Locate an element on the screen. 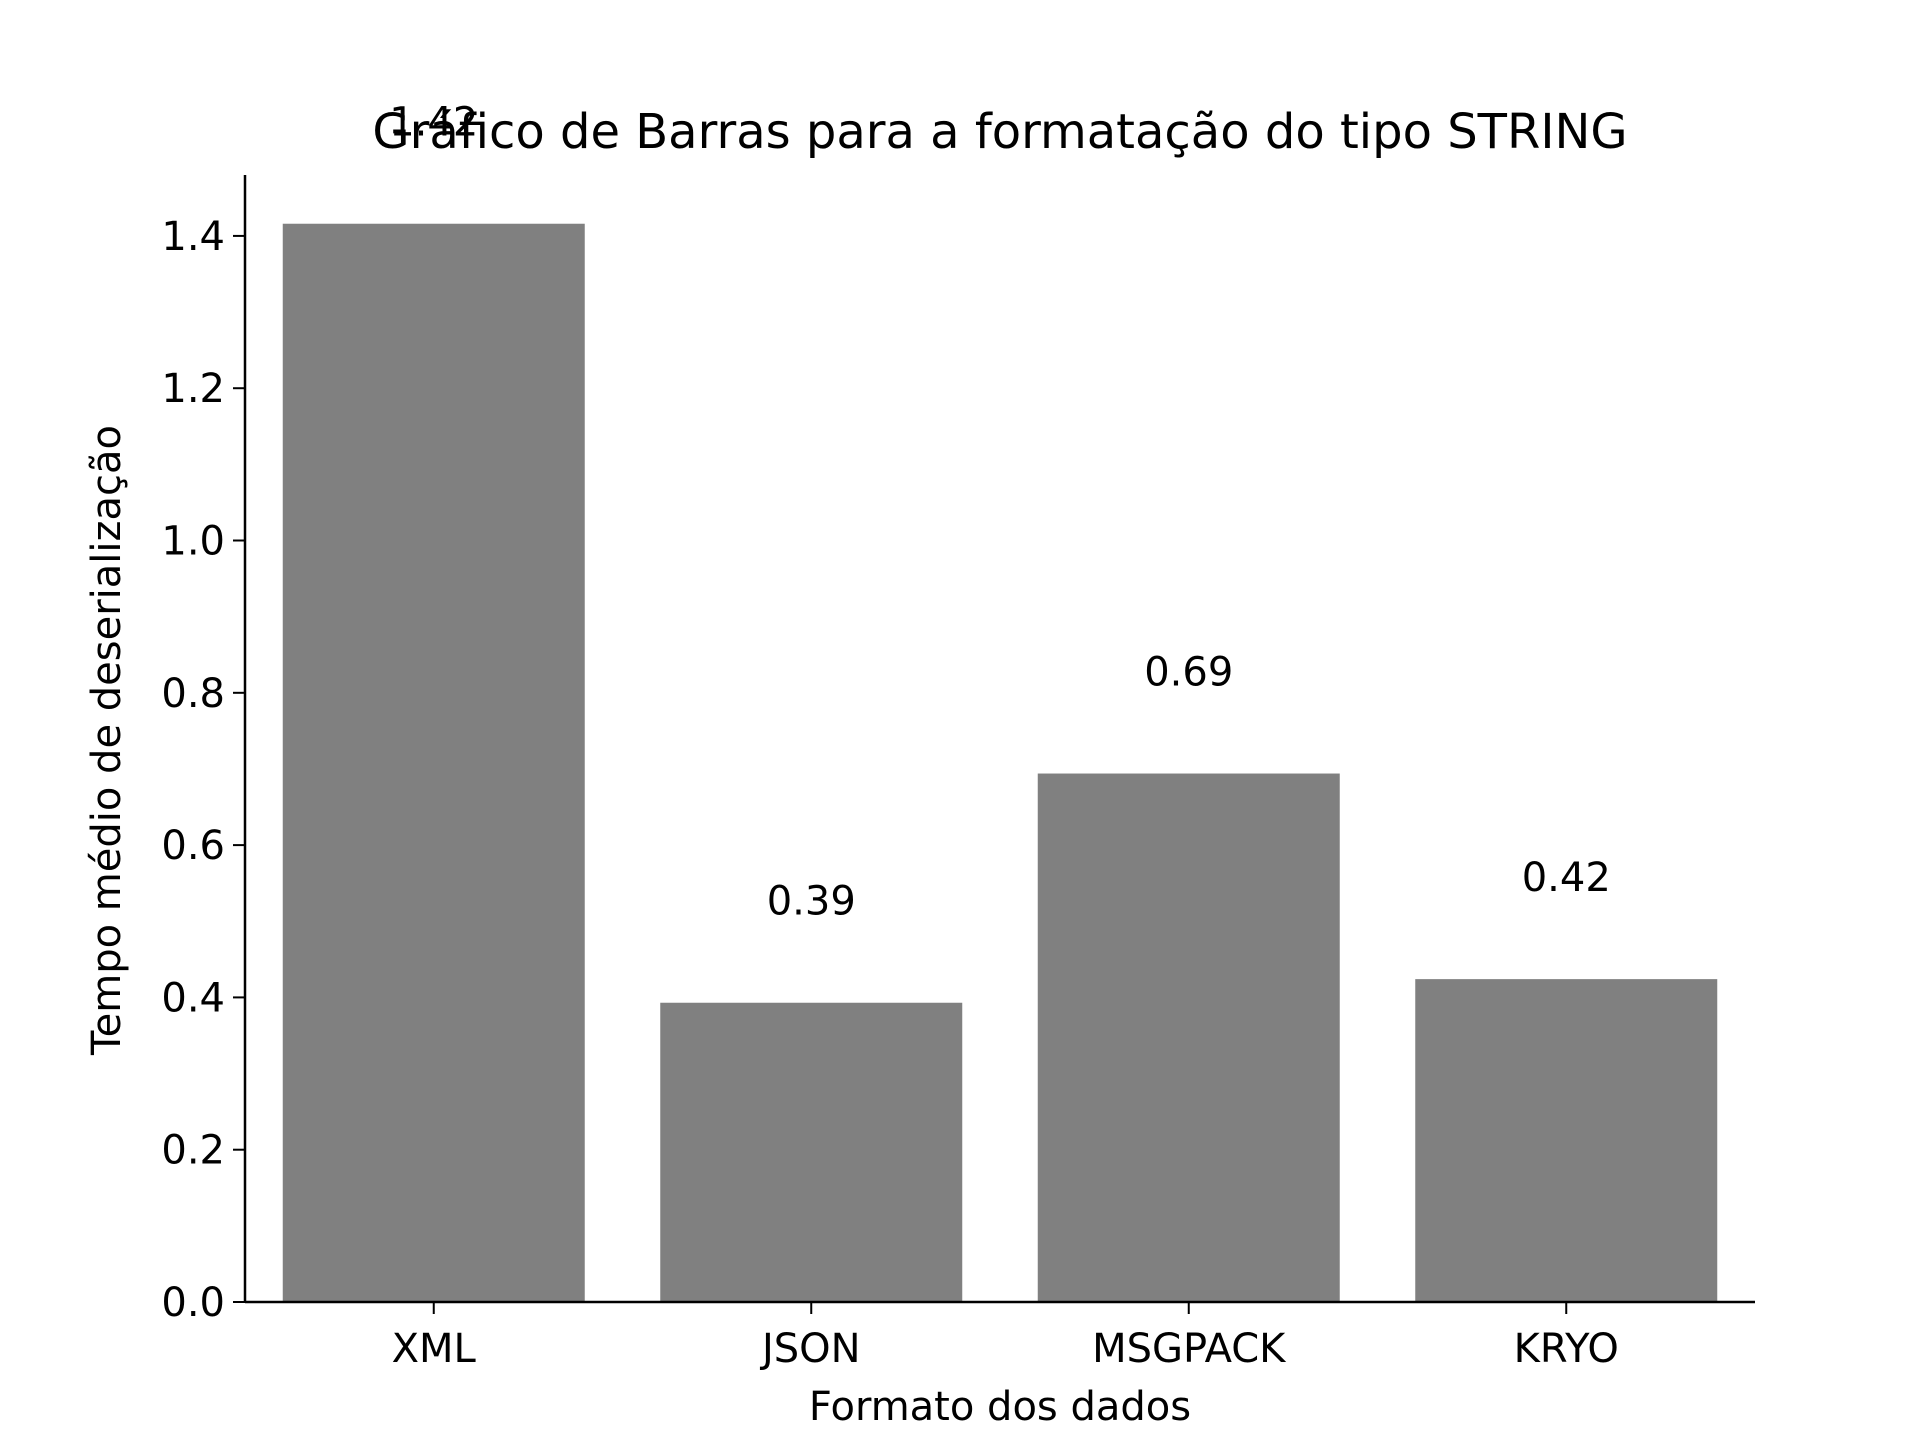 The image size is (1920, 1440). y-tick-label: 1.2 is located at coordinates (193, 389).